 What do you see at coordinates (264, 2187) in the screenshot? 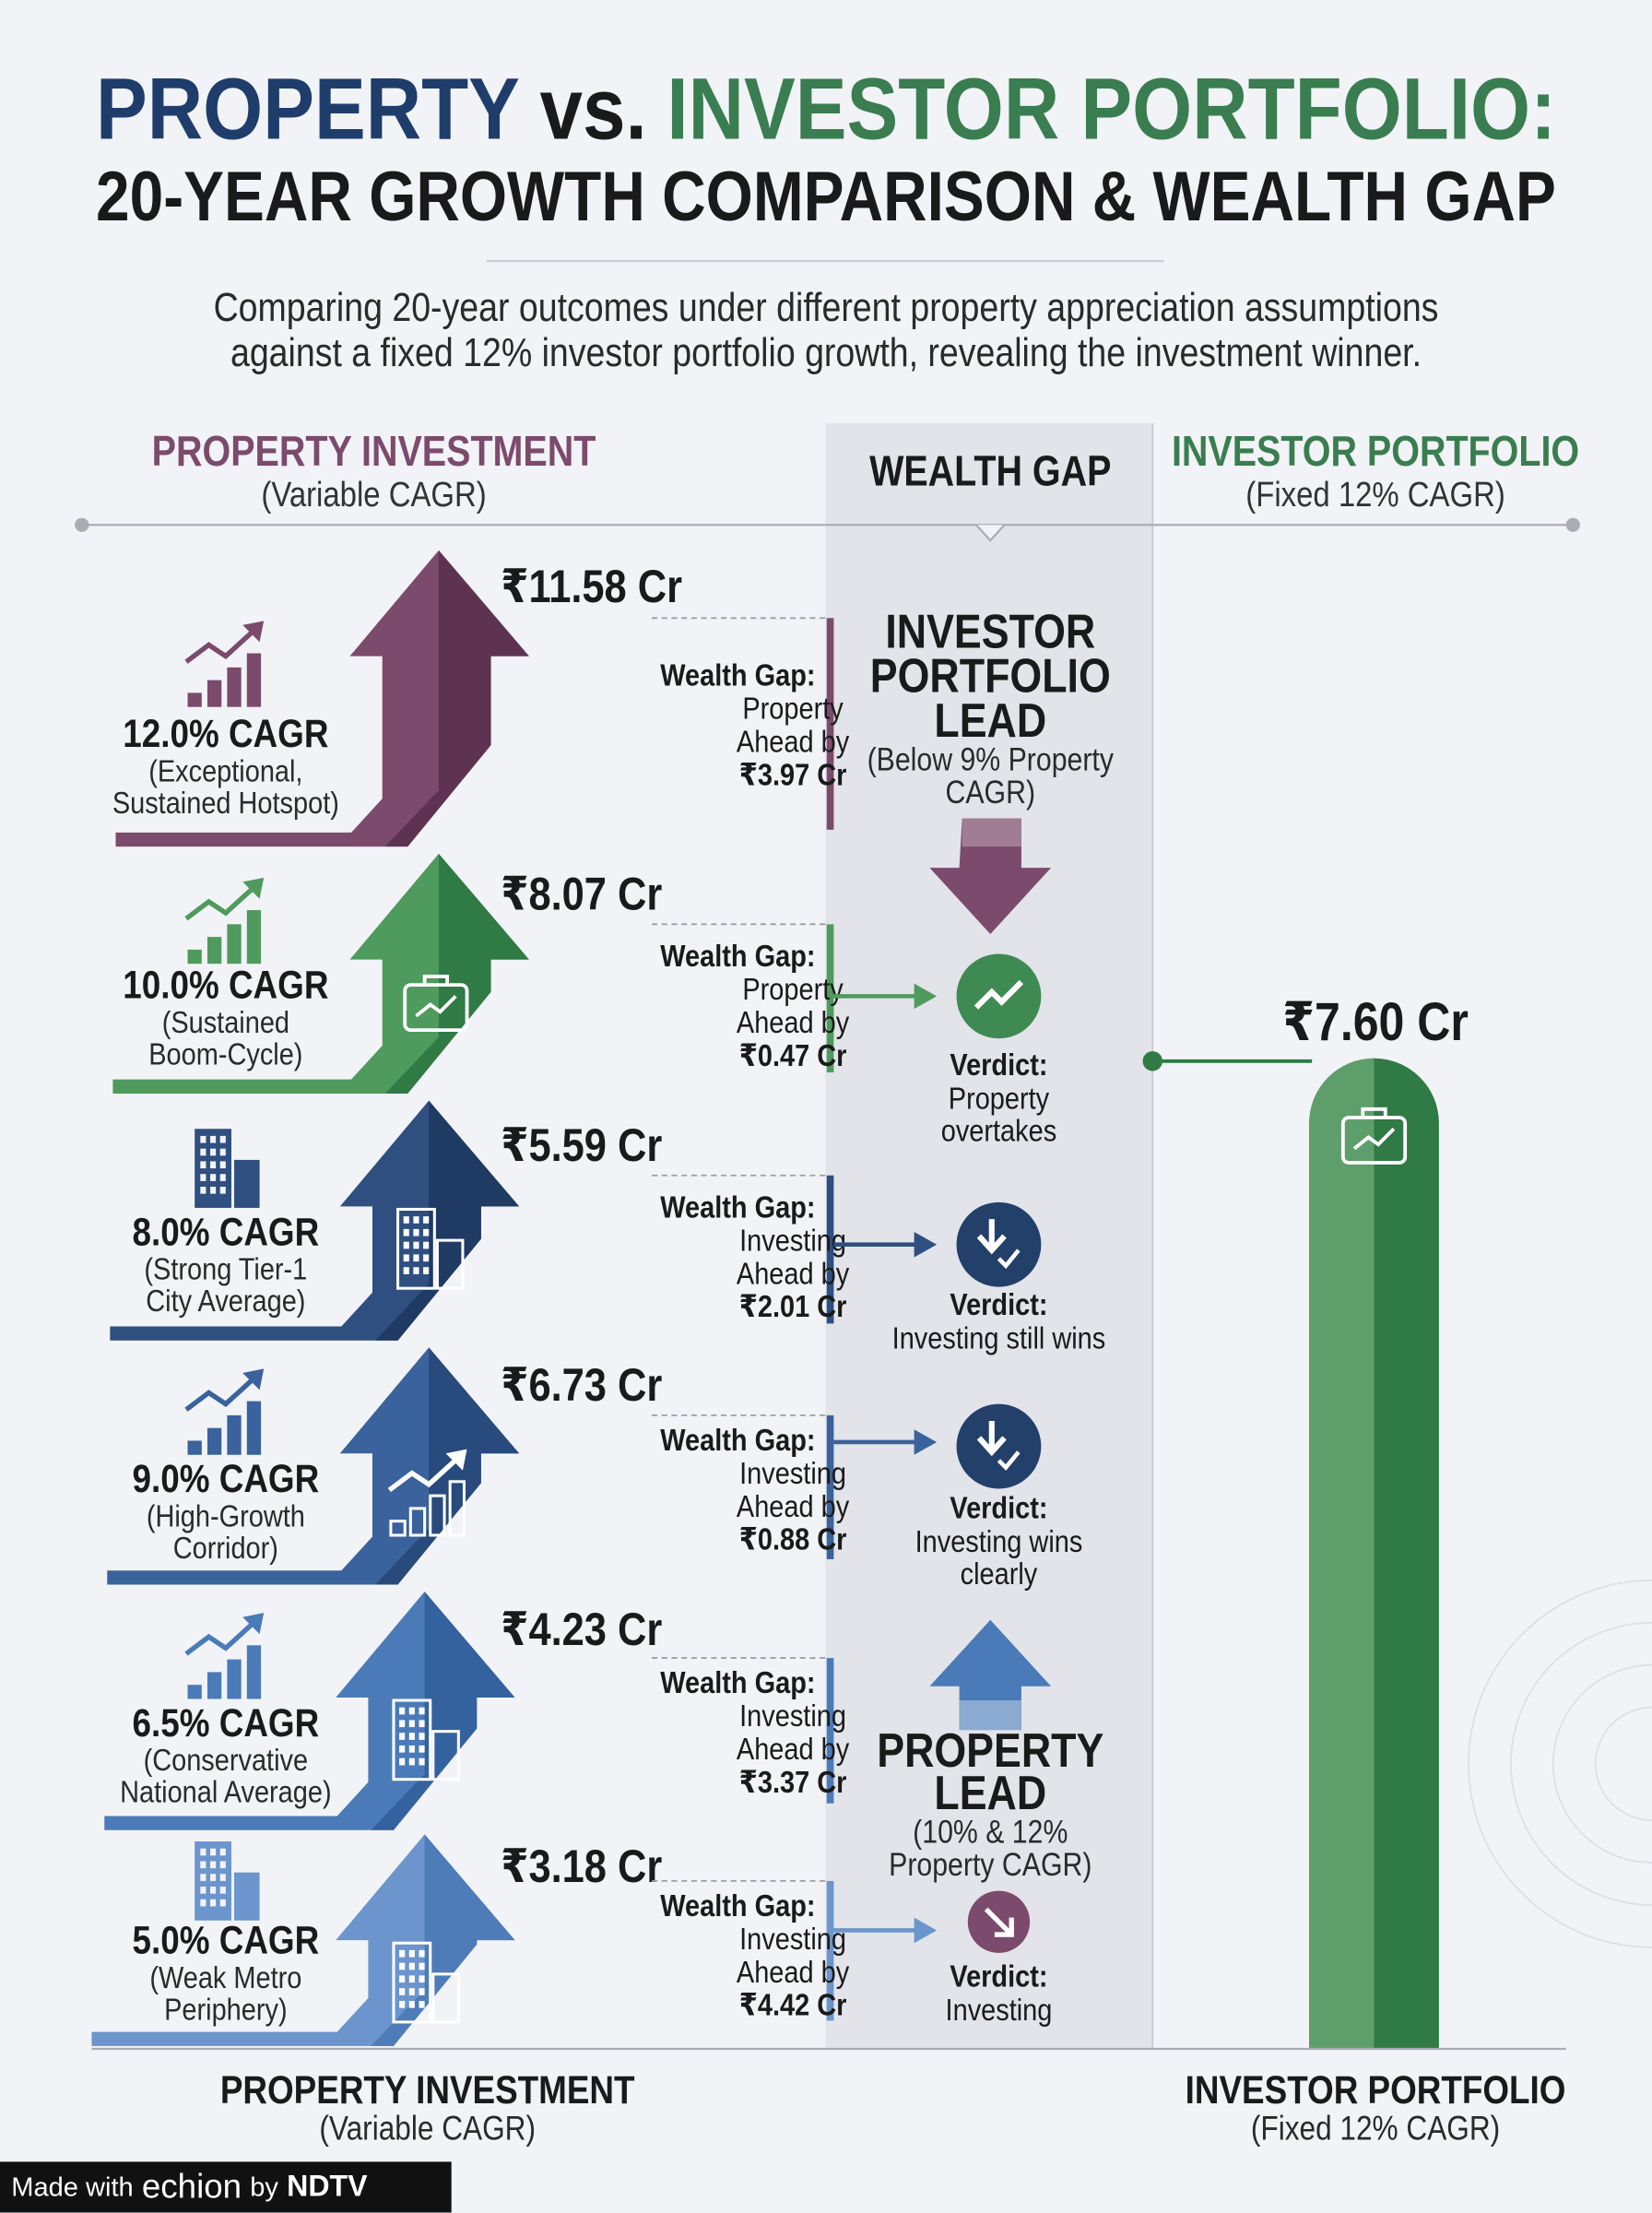
I see `credit-by: by` at bounding box center [264, 2187].